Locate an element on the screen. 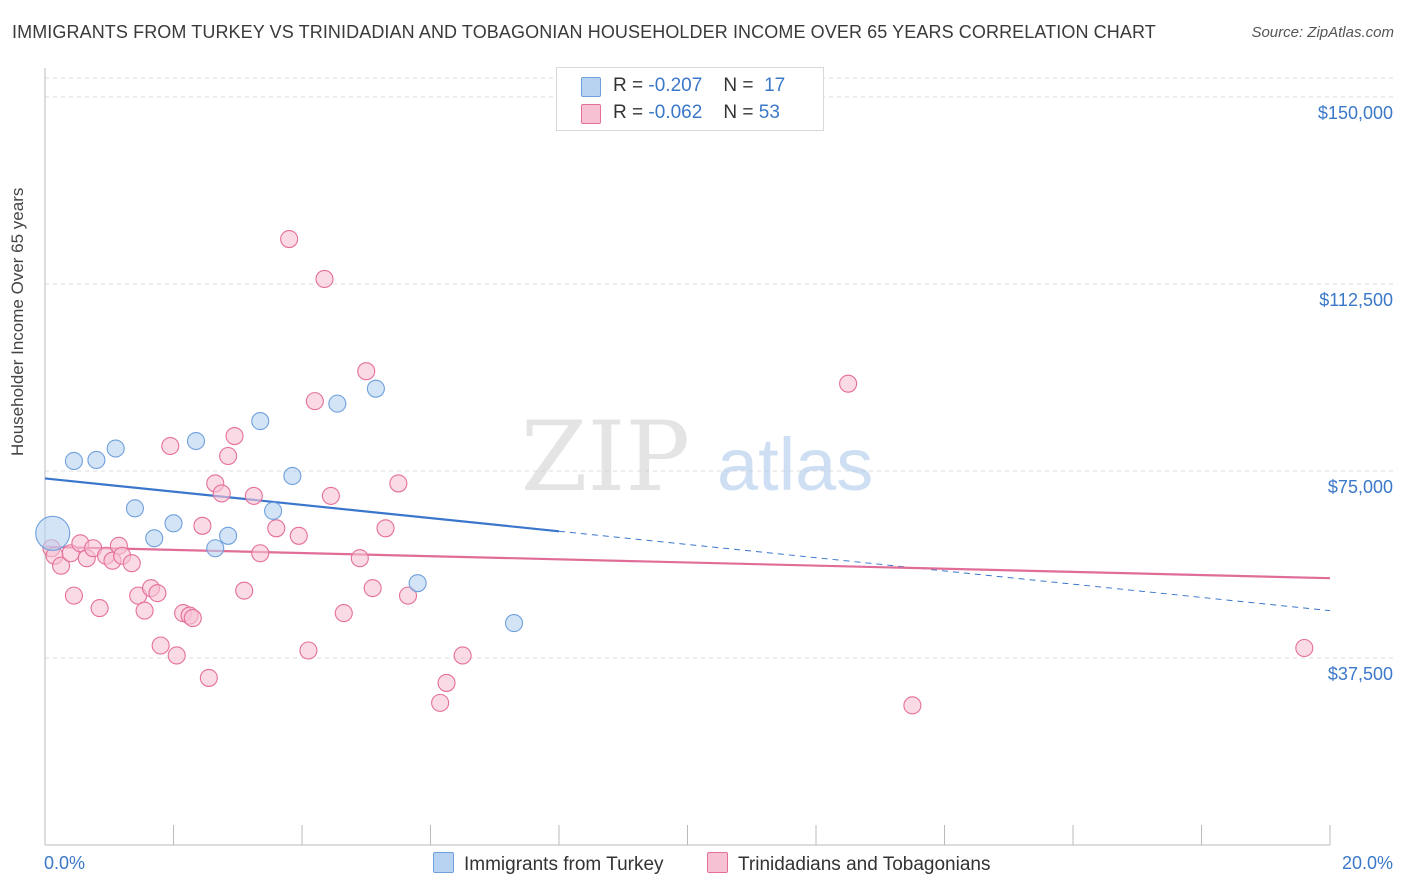 This screenshot has width=1406, height=892. y-tick-label: $112,500 is located at coordinates (1356, 300).